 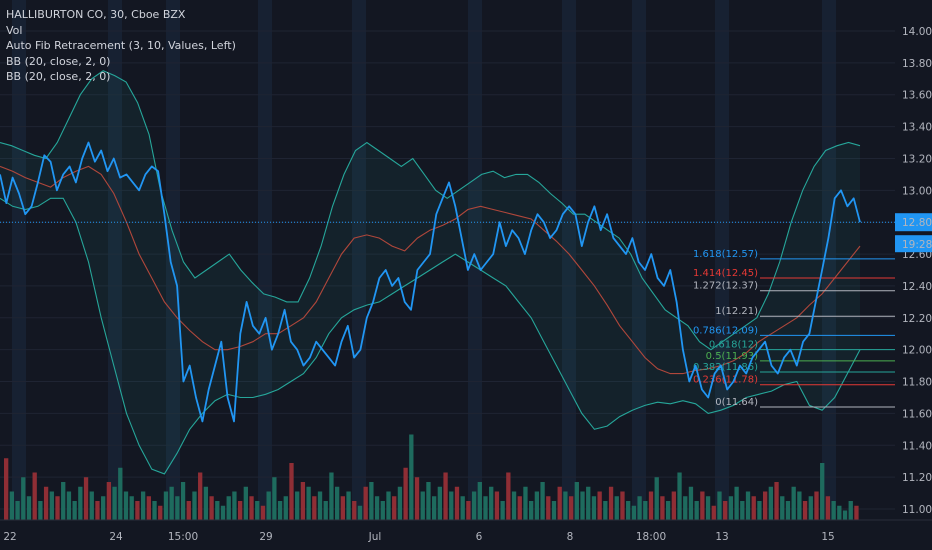 I want to click on price-tick-label: 12.20, so click(x=917, y=319).